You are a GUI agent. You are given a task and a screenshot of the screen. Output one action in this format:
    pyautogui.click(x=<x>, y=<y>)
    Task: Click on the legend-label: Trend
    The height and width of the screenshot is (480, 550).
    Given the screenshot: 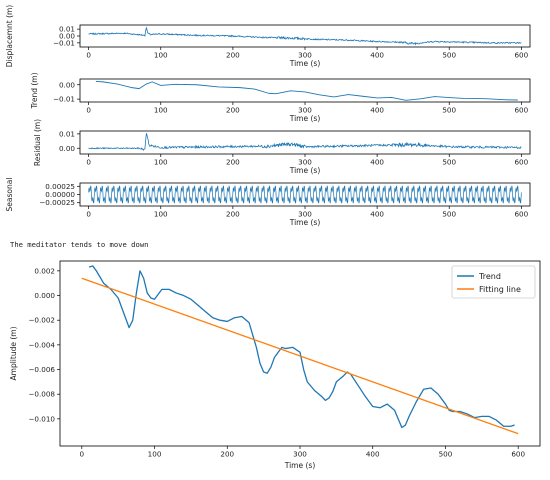 What is the action you would take?
    pyautogui.click(x=489, y=276)
    